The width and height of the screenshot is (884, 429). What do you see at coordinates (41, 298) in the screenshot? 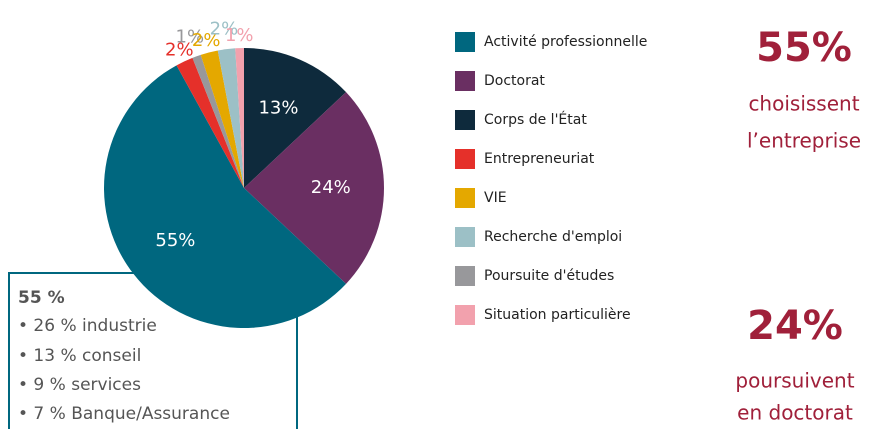
I see `box-title: 55 %` at bounding box center [41, 298].